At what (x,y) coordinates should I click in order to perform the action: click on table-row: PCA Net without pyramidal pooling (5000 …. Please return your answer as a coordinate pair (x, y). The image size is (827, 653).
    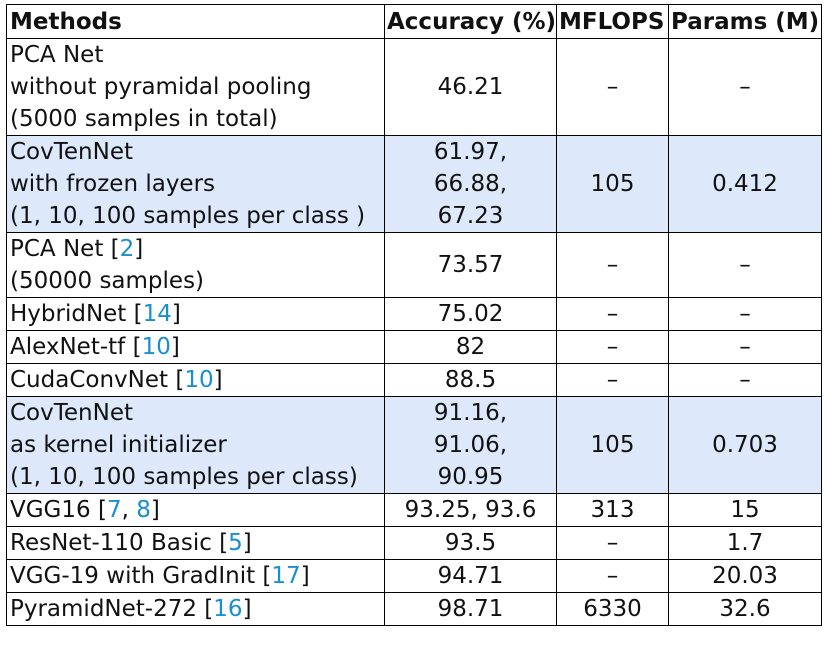
    Looking at the image, I should click on (414, 87).